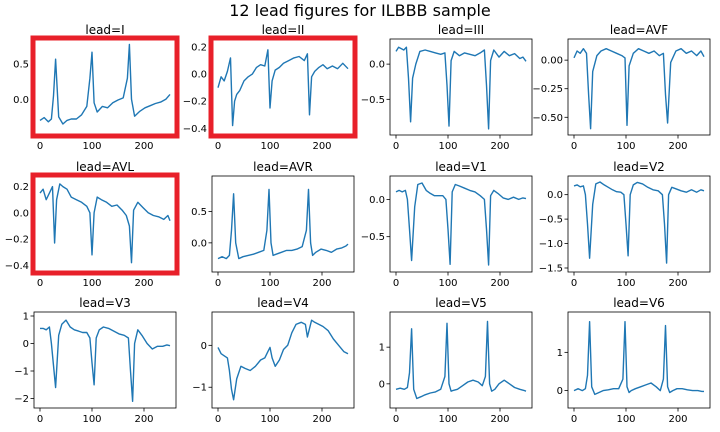 The height and width of the screenshot is (432, 720). I want to click on lead-panel: lead=I 0 100 200 0.5 0.0, so click(96, 87).